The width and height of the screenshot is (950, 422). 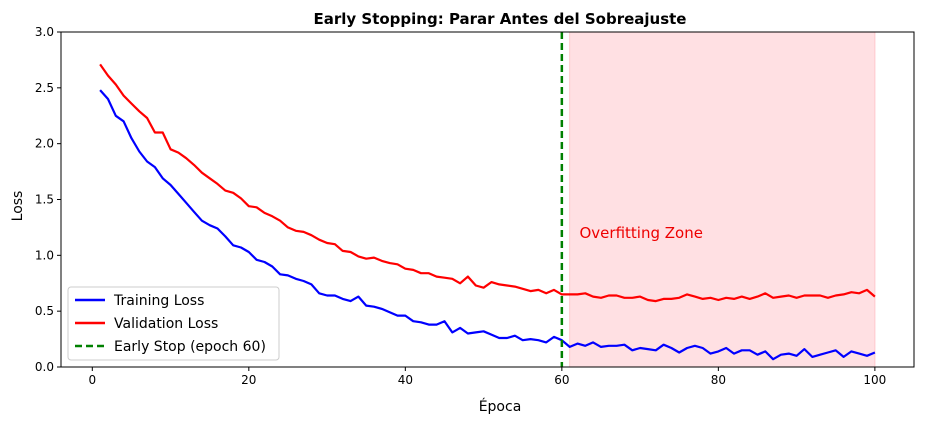 I want to click on x-tick-label: 40, so click(x=405, y=380).